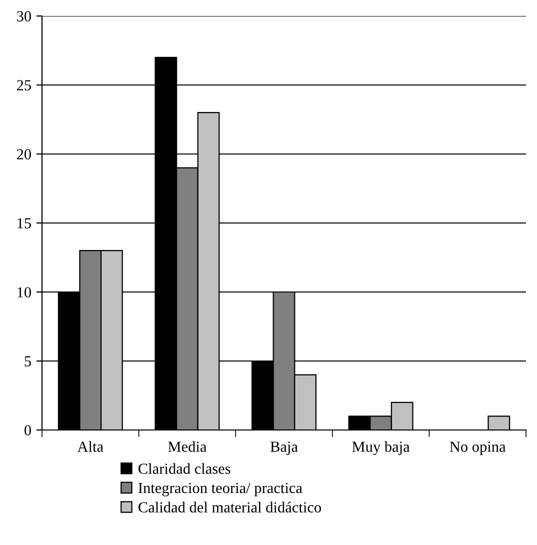 The height and width of the screenshot is (545, 537). What do you see at coordinates (184, 468) in the screenshot?
I see `legend-label: Claridad clases` at bounding box center [184, 468].